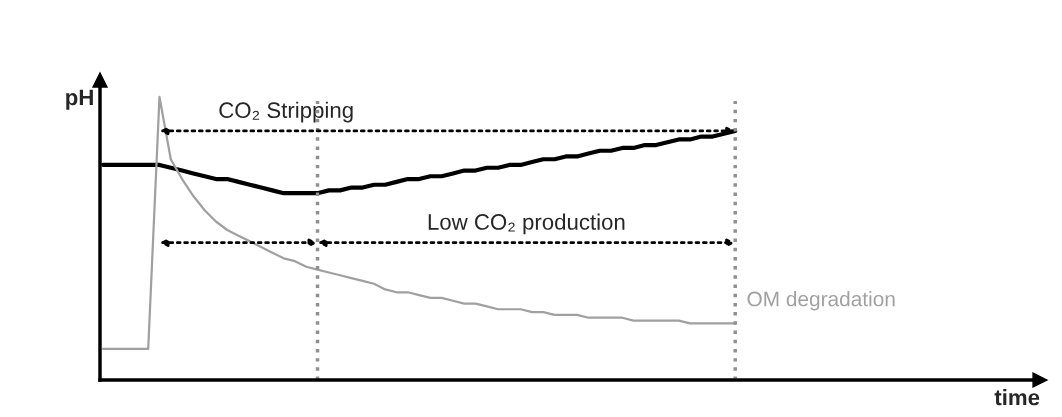 Image resolution: width=1062 pixels, height=417 pixels. Describe the element at coordinates (526, 224) in the screenshot. I see `annotation: Low CO₂ production` at that location.